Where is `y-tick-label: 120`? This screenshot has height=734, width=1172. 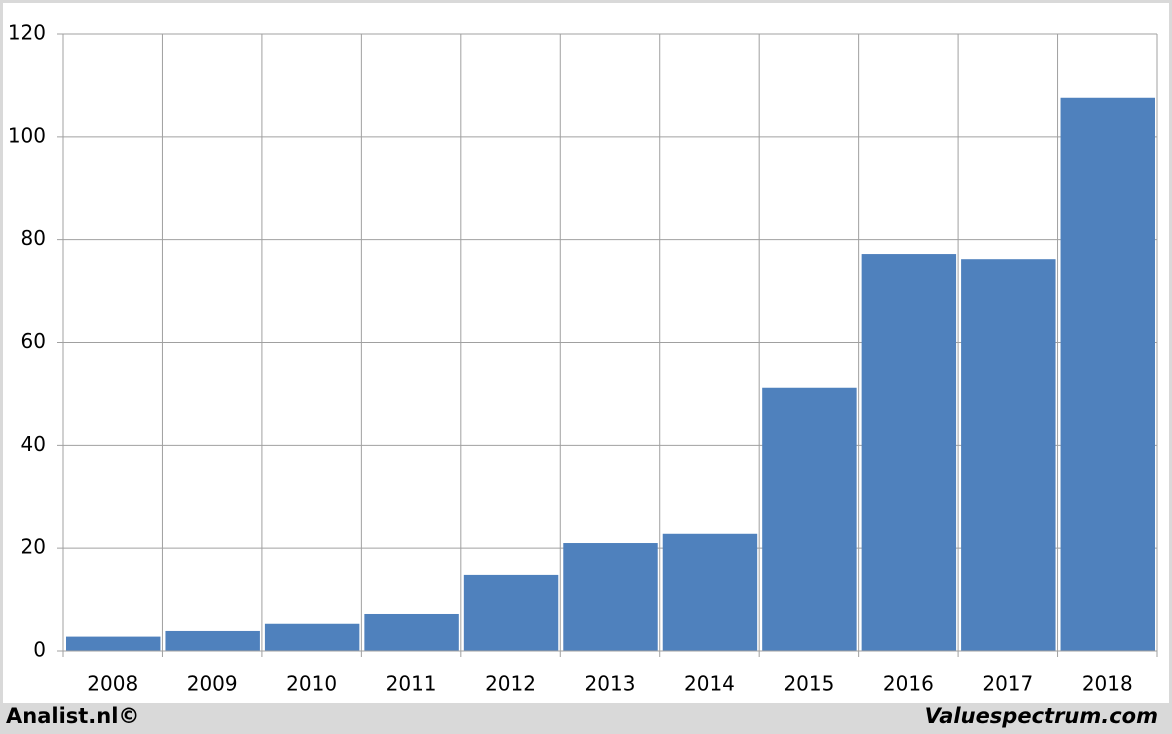
y-tick-label: 120 is located at coordinates (27, 33).